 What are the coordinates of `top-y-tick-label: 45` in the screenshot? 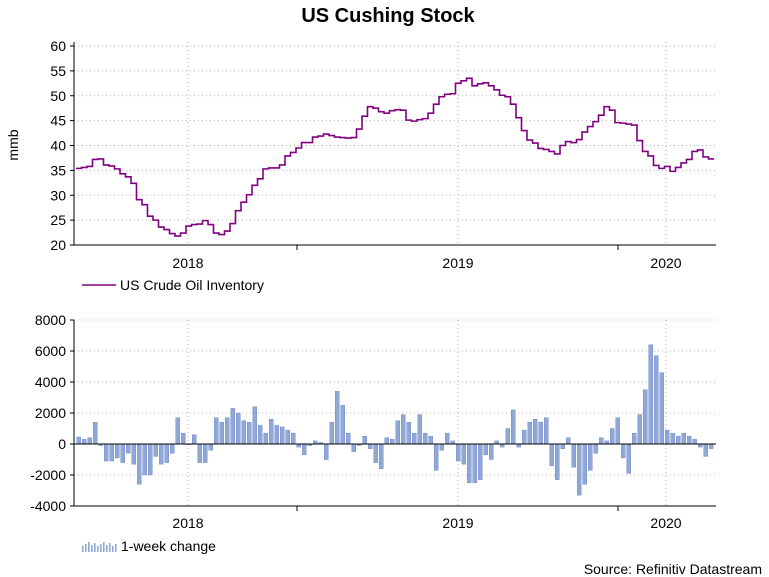 It's located at (58, 121).